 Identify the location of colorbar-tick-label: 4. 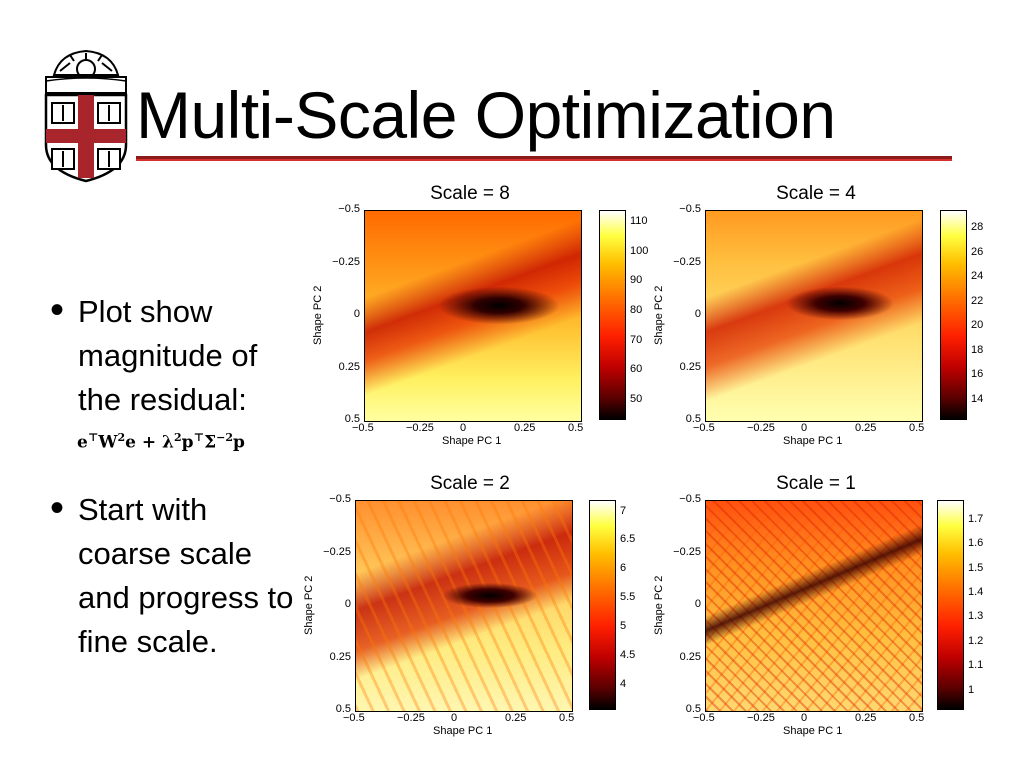
(623, 683).